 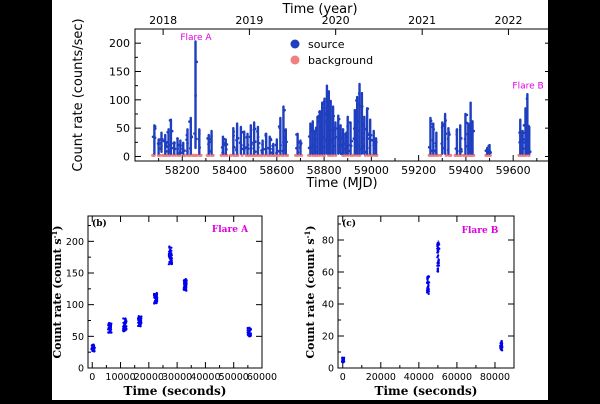 I want to click on legend: source background, so click(x=331, y=52).